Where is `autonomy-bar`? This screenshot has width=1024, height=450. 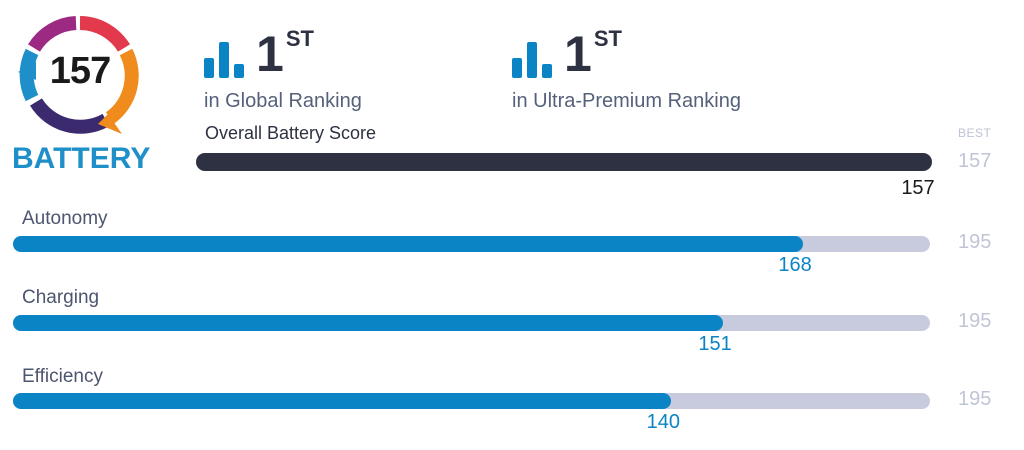 autonomy-bar is located at coordinates (408, 244).